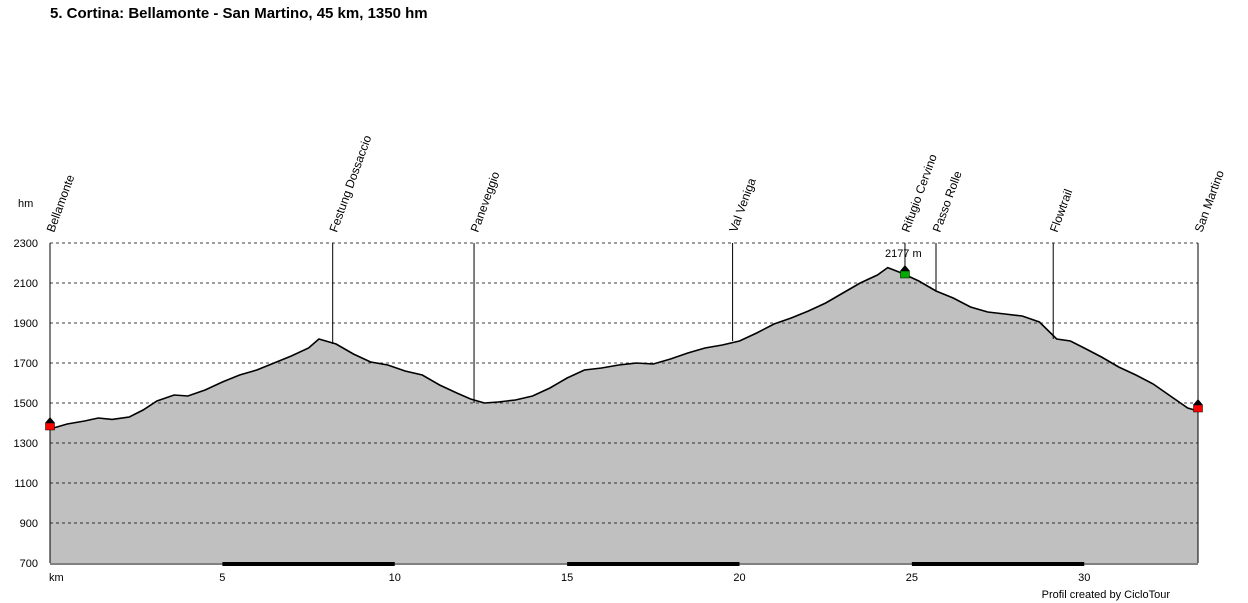  I want to click on y-tick-label: 2100, so click(26, 284).